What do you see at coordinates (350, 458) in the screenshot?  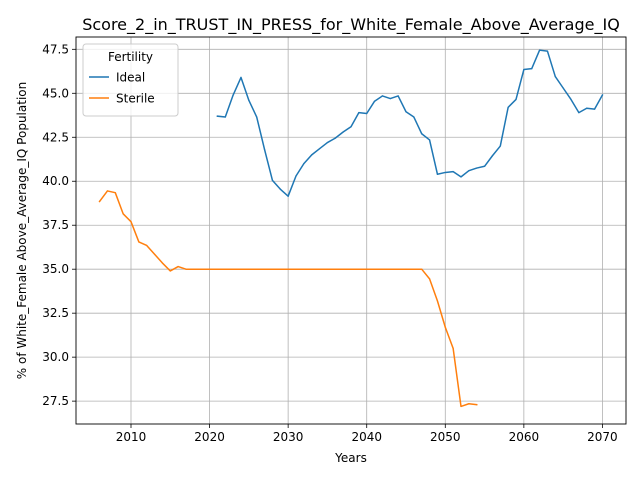 I see `x-axis-label: Years` at bounding box center [350, 458].